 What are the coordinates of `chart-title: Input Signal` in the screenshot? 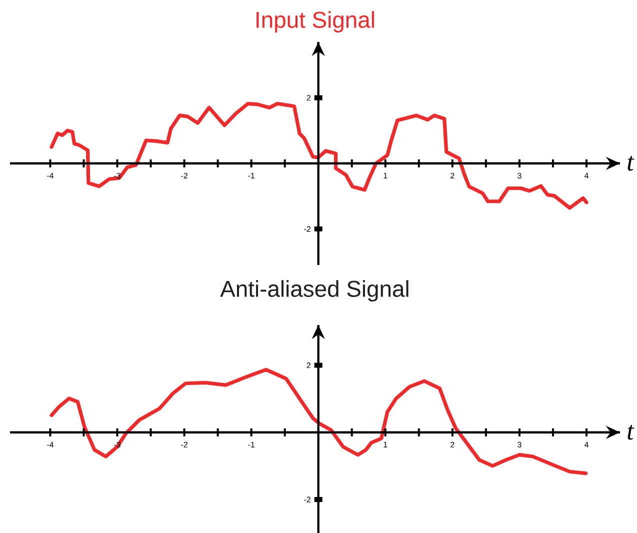 It's located at (315, 22).